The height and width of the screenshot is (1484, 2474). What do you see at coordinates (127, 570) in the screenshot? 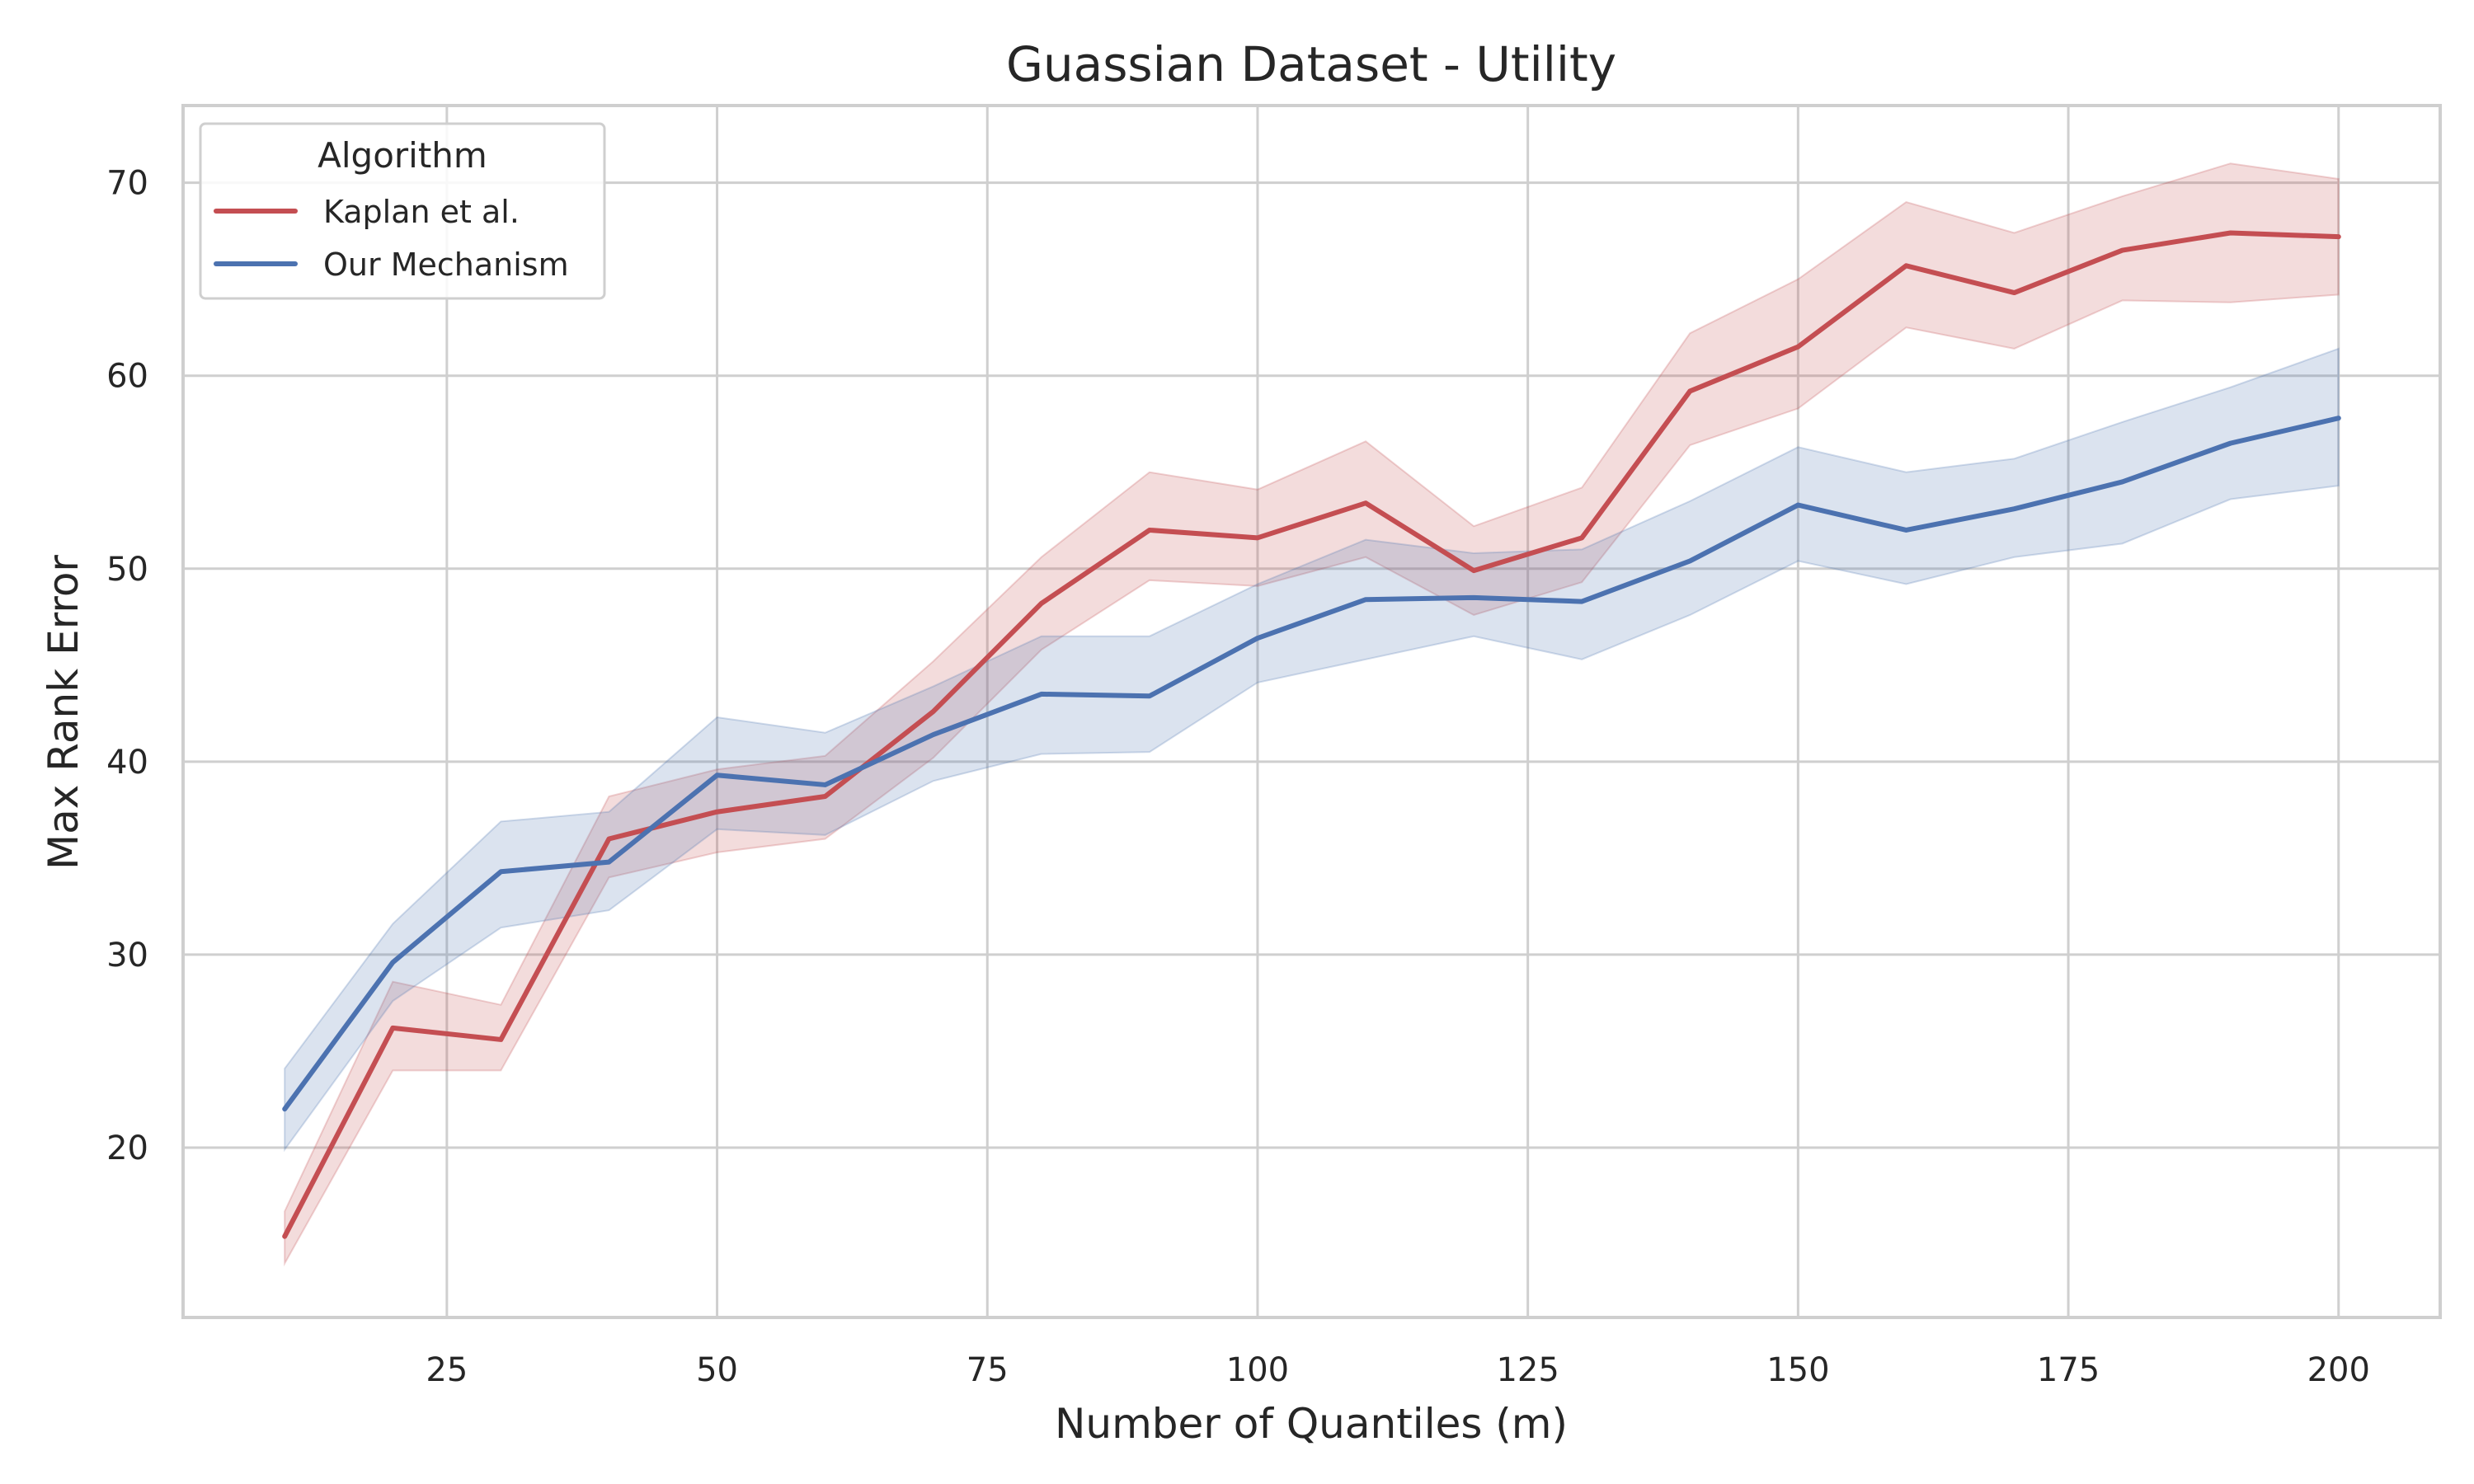
I see `y-tick-label: 50` at bounding box center [127, 570].